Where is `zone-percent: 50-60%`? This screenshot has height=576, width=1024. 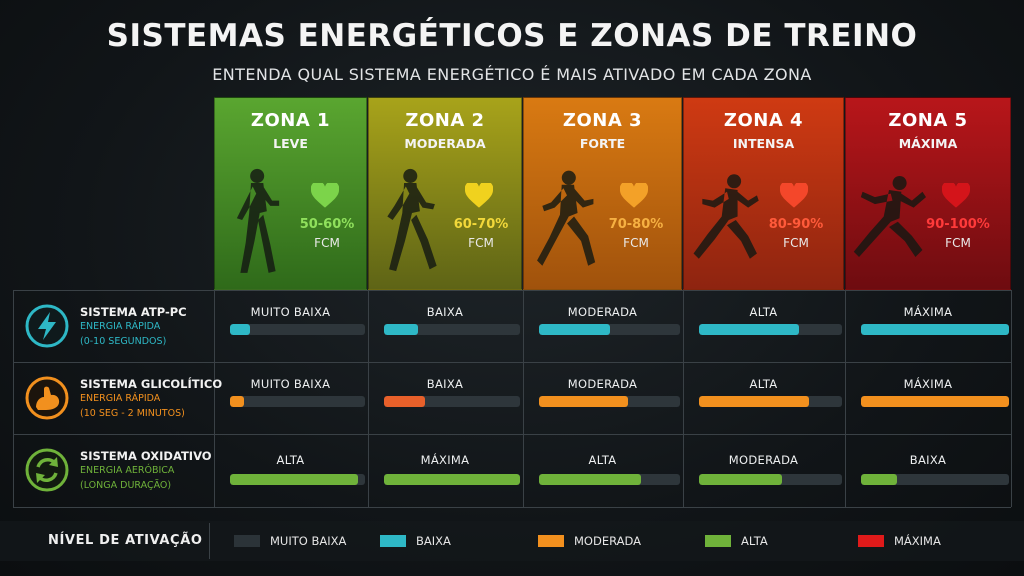
zone-percent: 50-60% is located at coordinates (327, 224).